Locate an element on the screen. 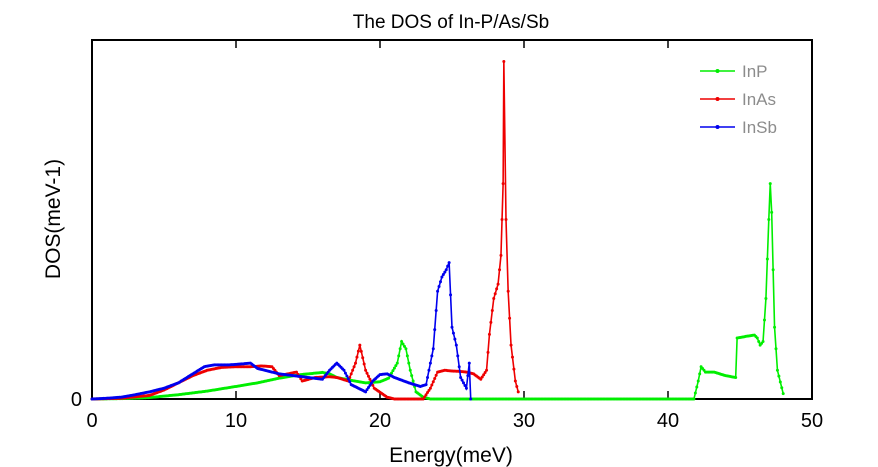 Image resolution: width=878 pixels, height=467 pixels. x-tick-label: 30 is located at coordinates (524, 421).